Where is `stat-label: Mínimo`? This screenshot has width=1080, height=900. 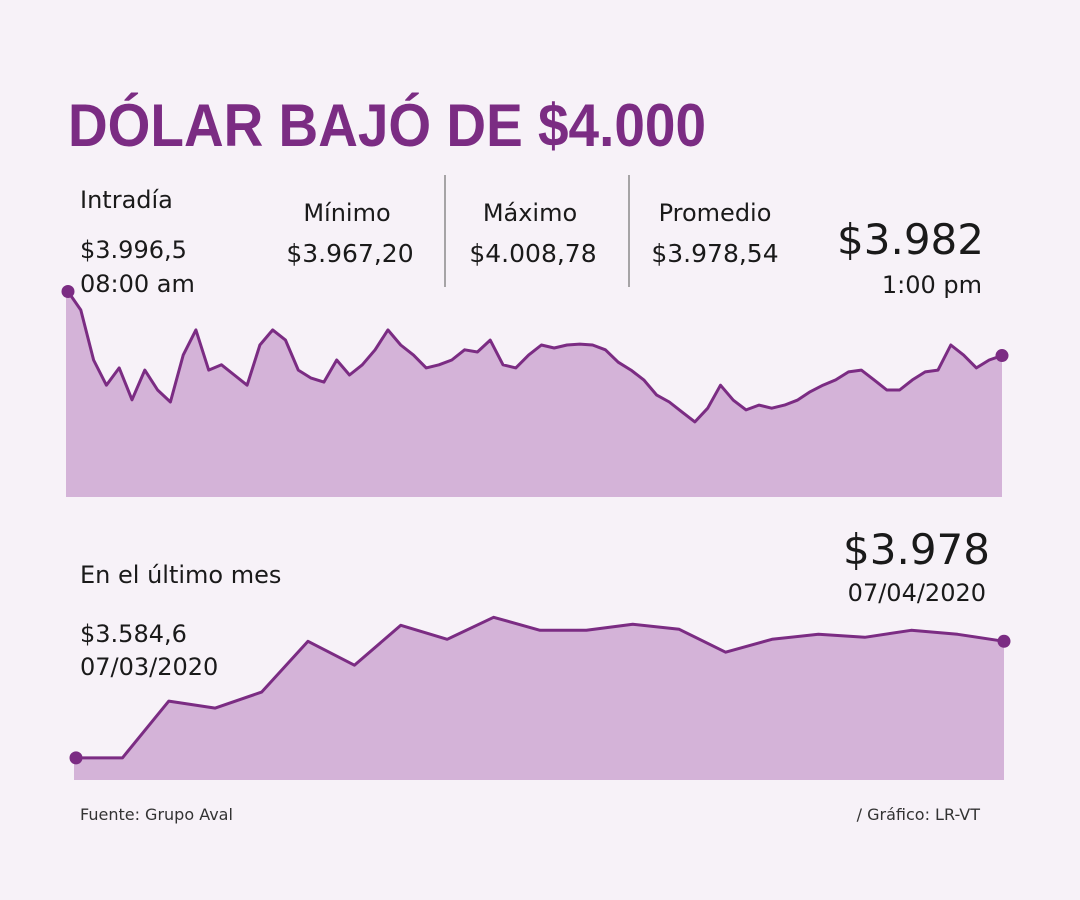 stat-label: Mínimo is located at coordinates (346, 213).